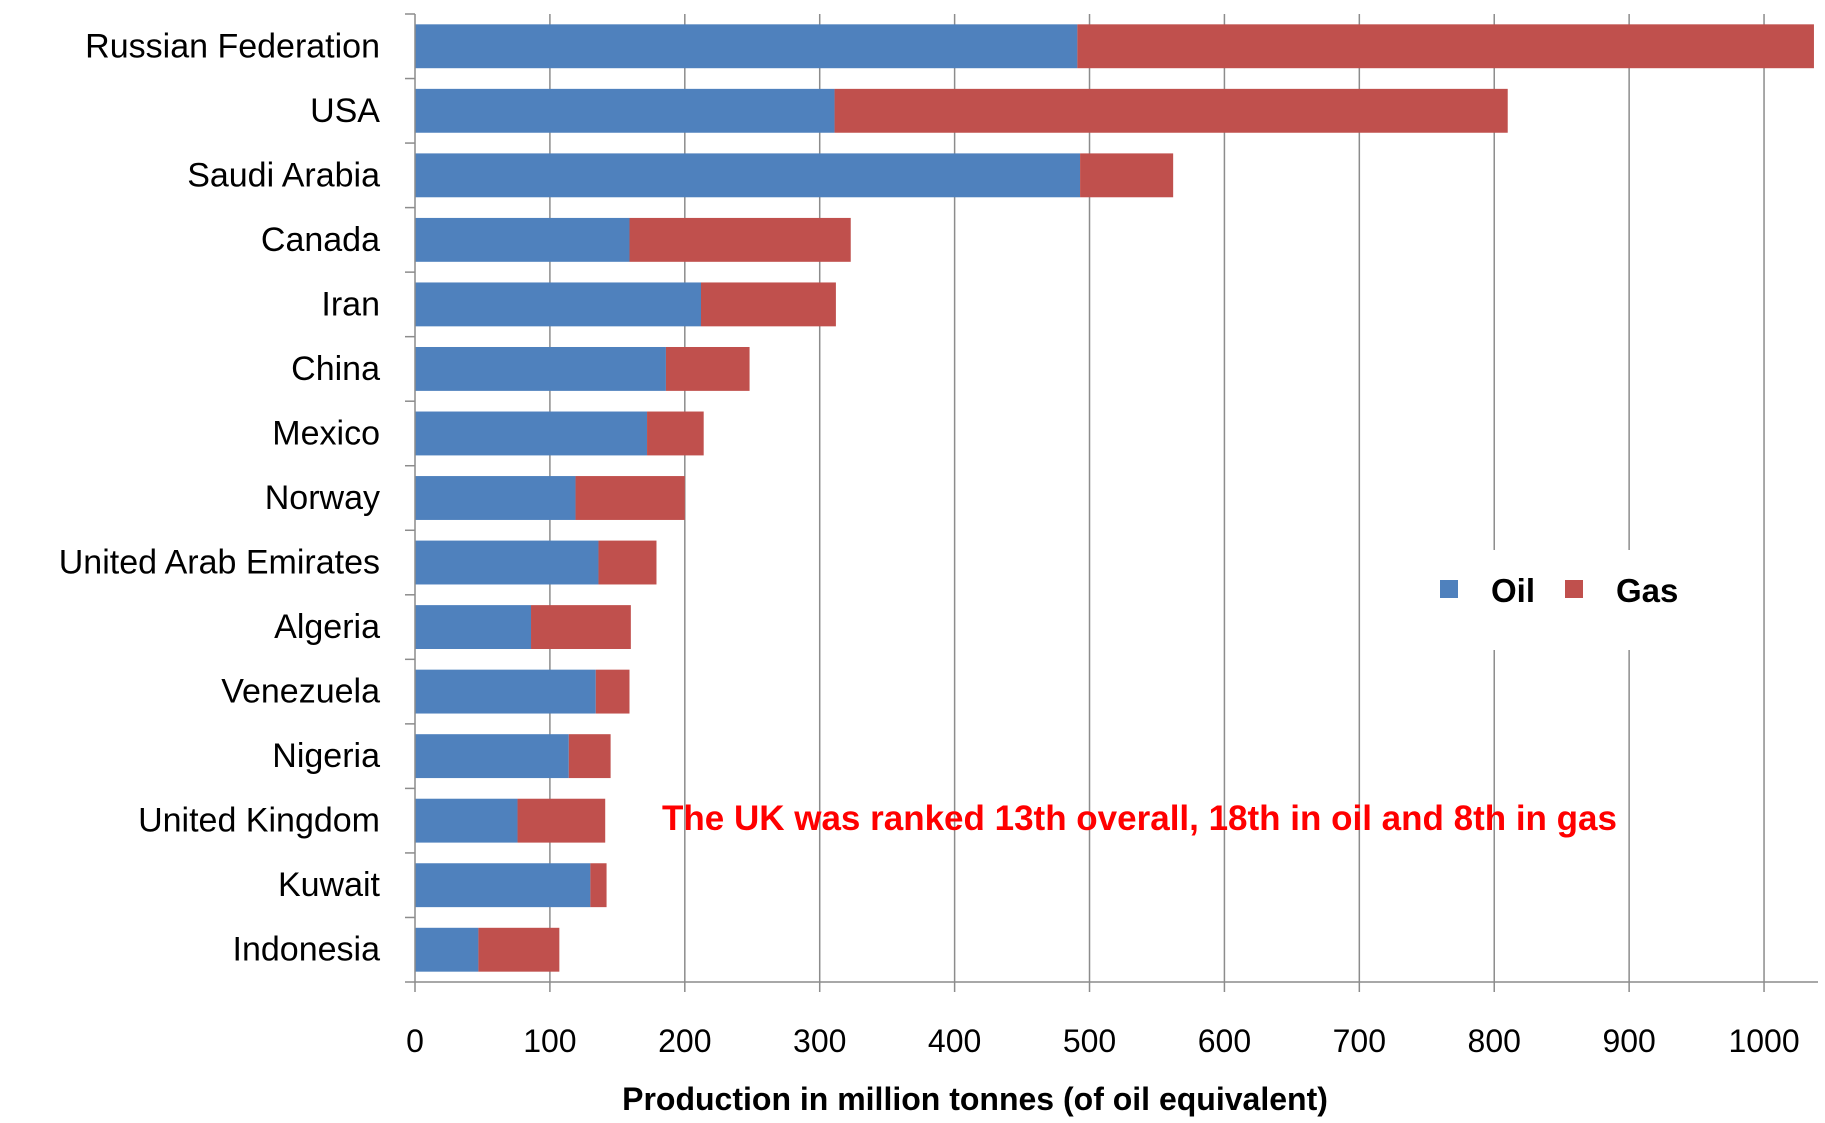  Describe the element at coordinates (322, 498) in the screenshot. I see `category-label: Norway` at that location.